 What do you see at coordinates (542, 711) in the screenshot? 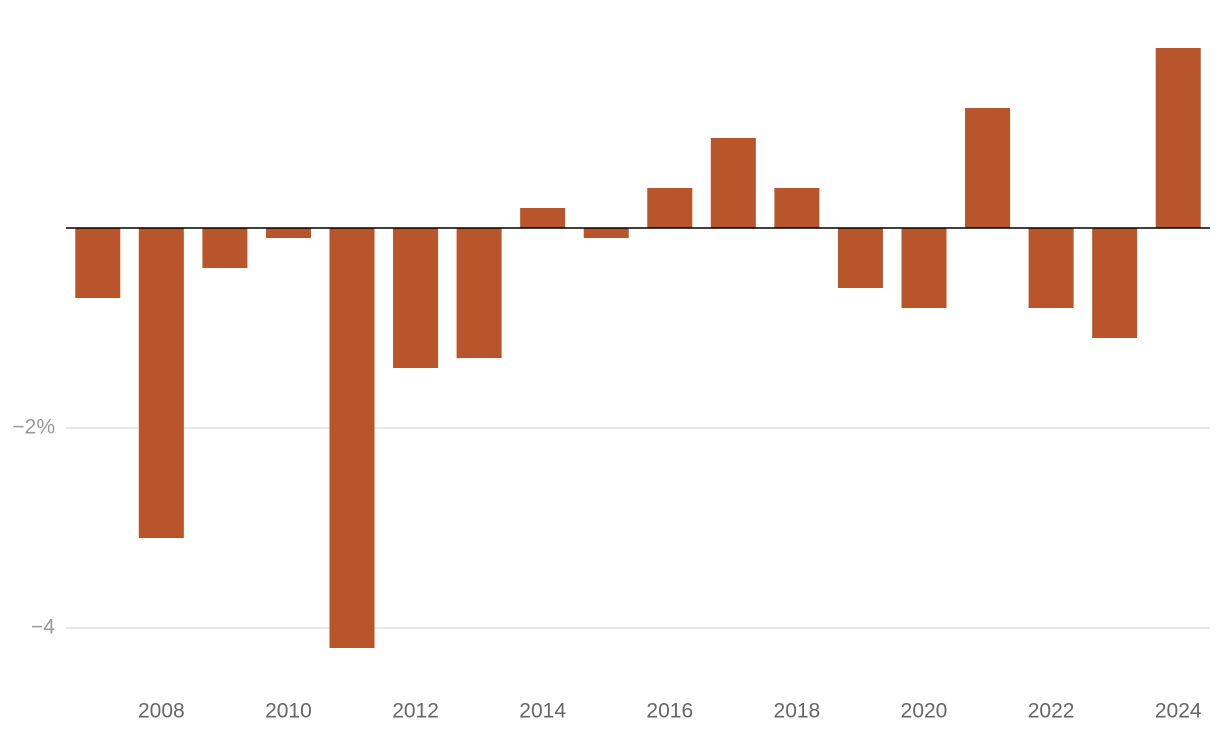
I see `x-tick-label: 2014` at bounding box center [542, 711].